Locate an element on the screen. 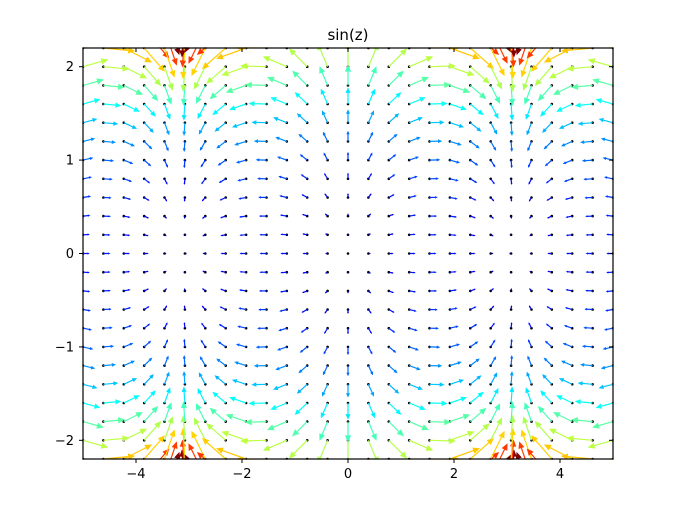 The width and height of the screenshot is (683, 512). x-tick-label: 4 is located at coordinates (560, 474).